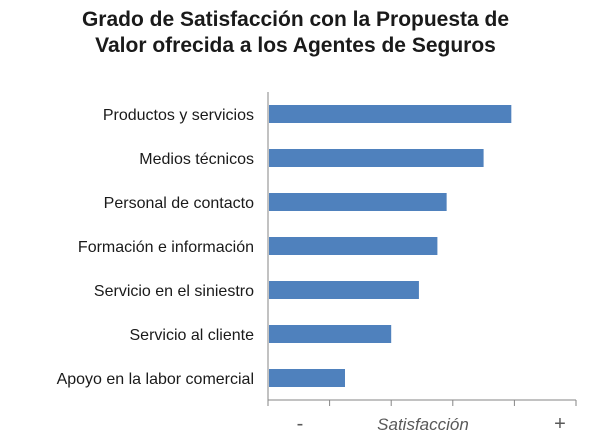  What do you see at coordinates (422, 403) in the screenshot?
I see `x-axis-ticks` at bounding box center [422, 403].